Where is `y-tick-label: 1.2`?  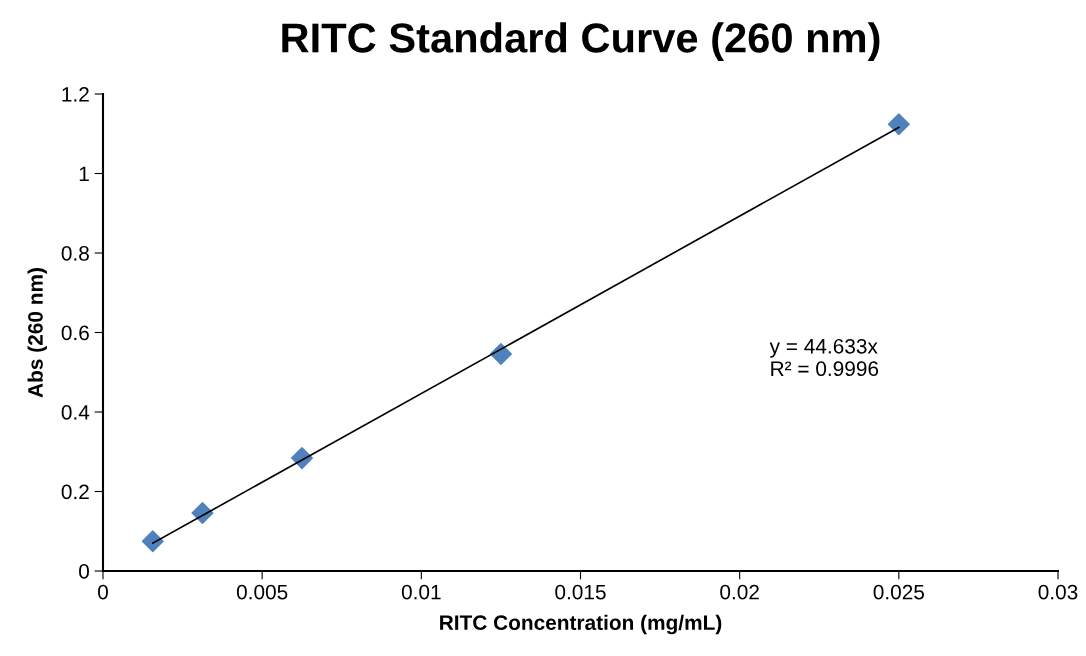
y-tick-label: 1.2 is located at coordinates (75, 94).